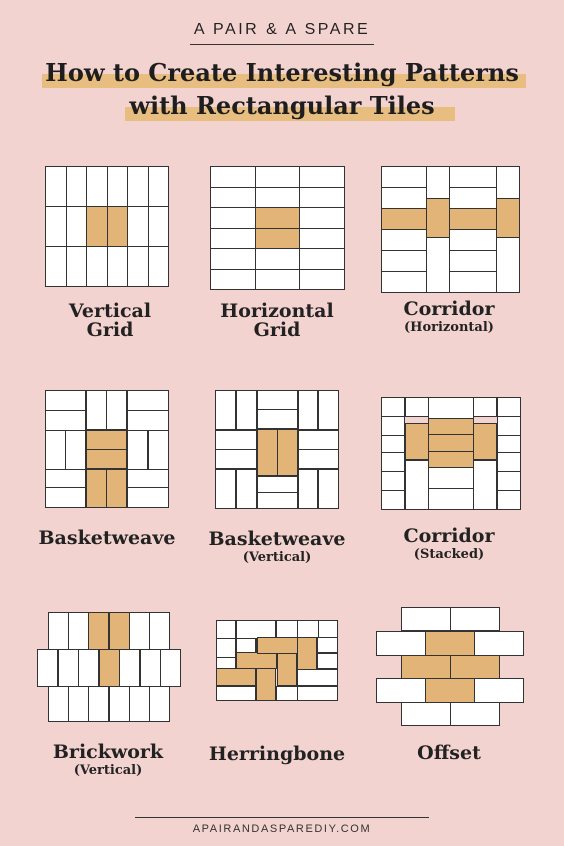  Describe the element at coordinates (282, 817) in the screenshot. I see `footer-divider` at that location.